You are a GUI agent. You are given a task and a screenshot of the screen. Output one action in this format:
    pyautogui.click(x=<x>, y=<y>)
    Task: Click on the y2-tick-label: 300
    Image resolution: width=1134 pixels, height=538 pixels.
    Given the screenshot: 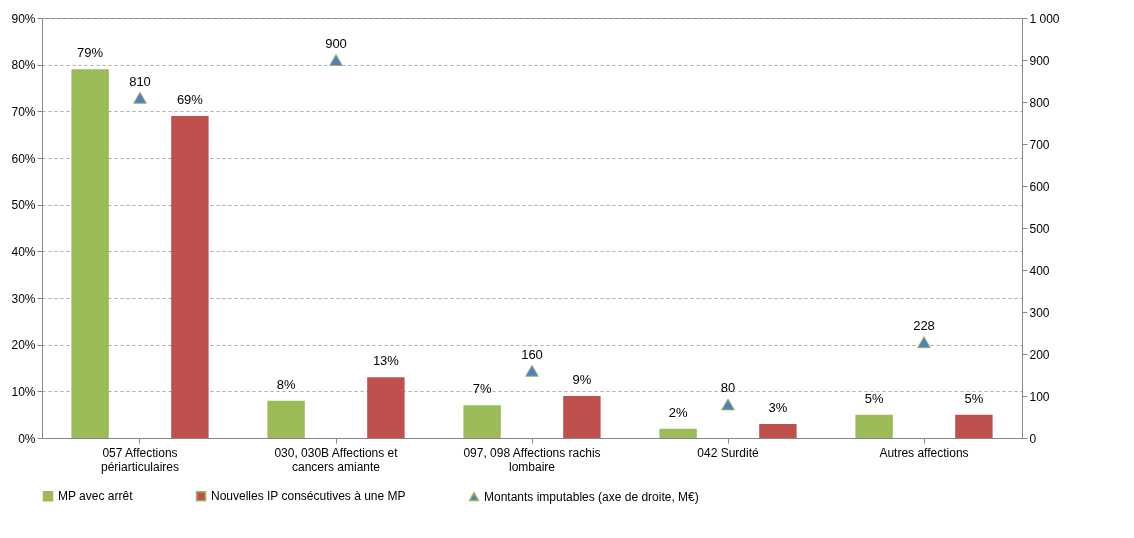 What is the action you would take?
    pyautogui.click(x=1039, y=312)
    